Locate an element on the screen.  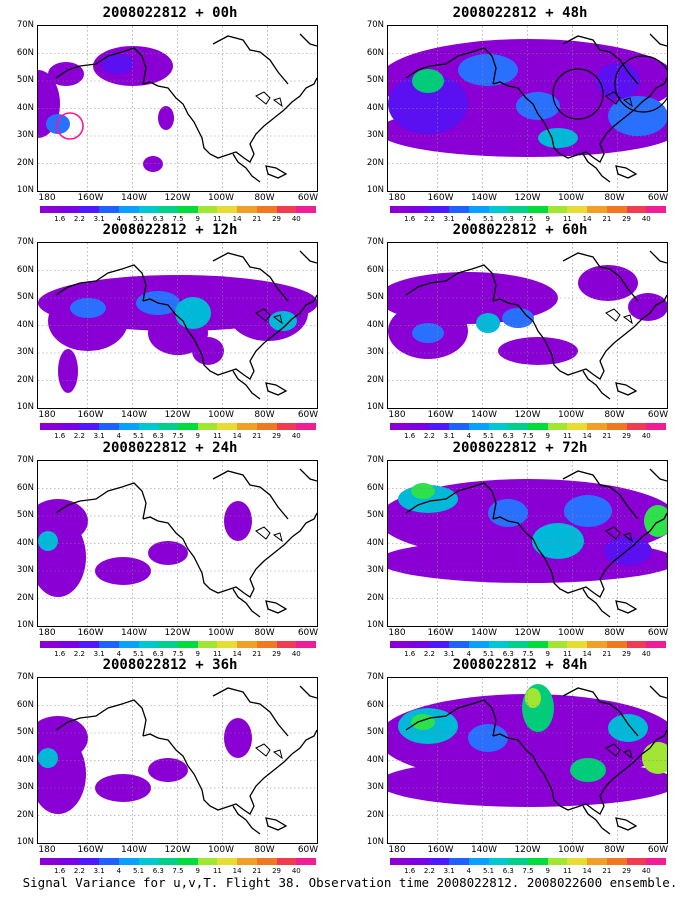
x-tick-label: 140W is located at coordinates (484, 198).